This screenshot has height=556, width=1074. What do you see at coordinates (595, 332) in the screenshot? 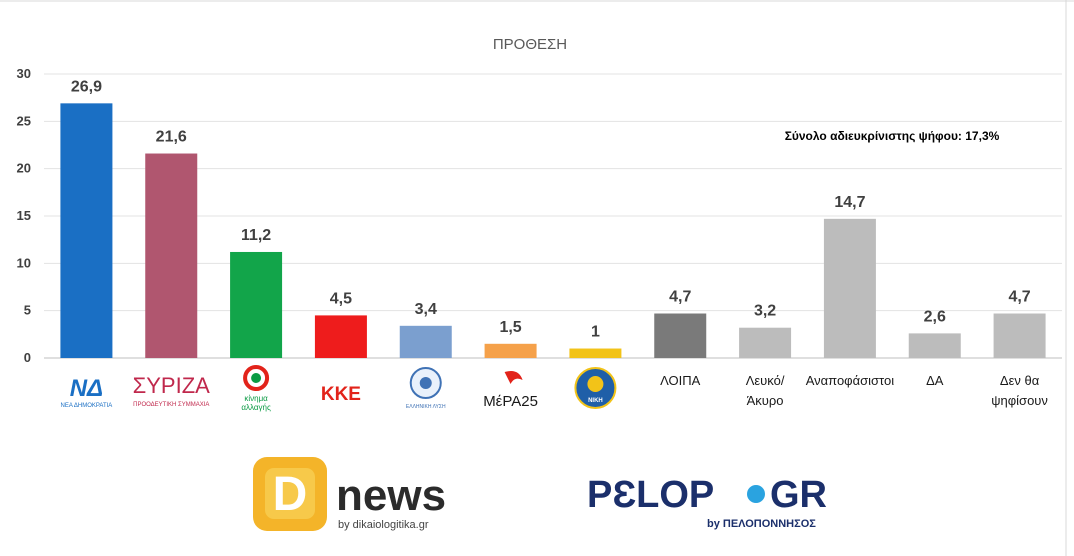
I see `data-label: 1` at bounding box center [595, 332].